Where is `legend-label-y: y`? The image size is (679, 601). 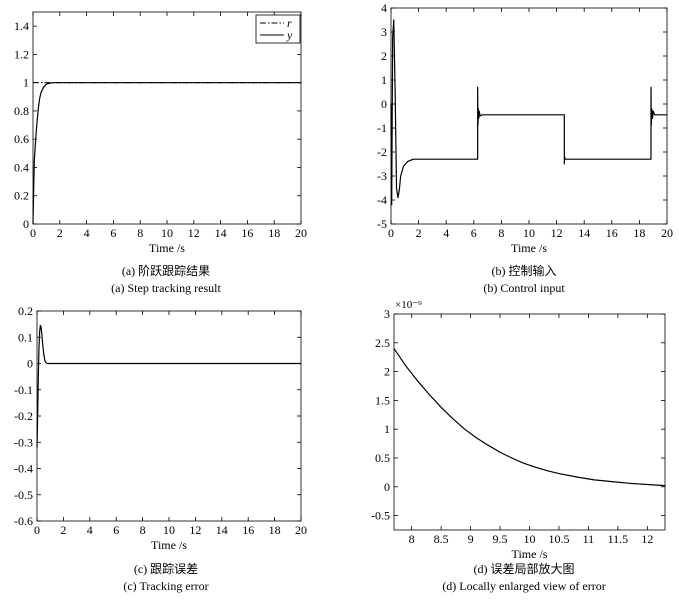
legend-label-y: y is located at coordinates (289, 35).